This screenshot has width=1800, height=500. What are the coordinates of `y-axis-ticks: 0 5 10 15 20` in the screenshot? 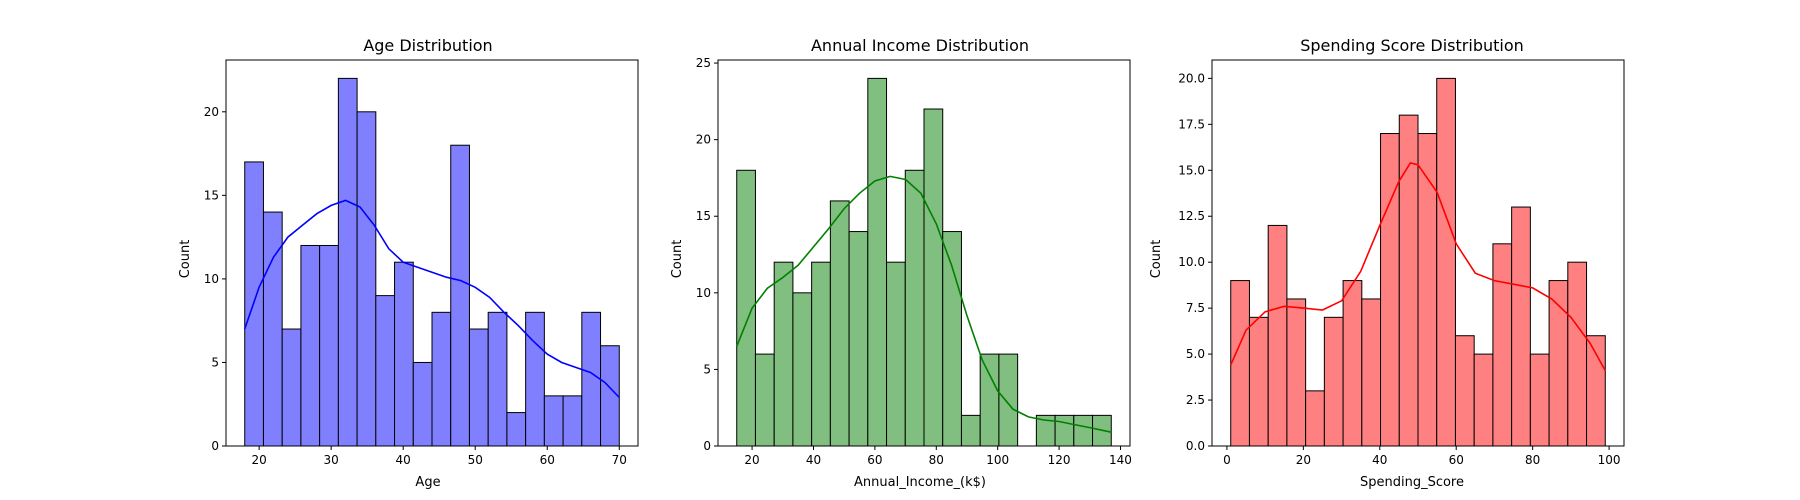 It's located at (215, 279).